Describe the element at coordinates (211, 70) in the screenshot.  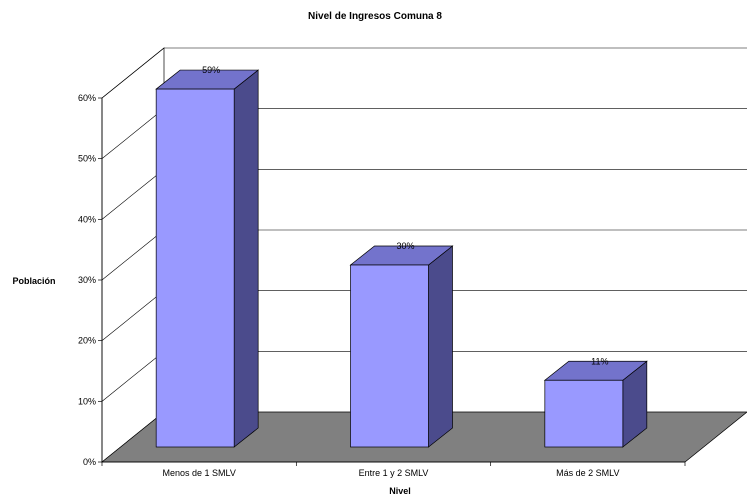
I see `data-label: 59%` at that location.